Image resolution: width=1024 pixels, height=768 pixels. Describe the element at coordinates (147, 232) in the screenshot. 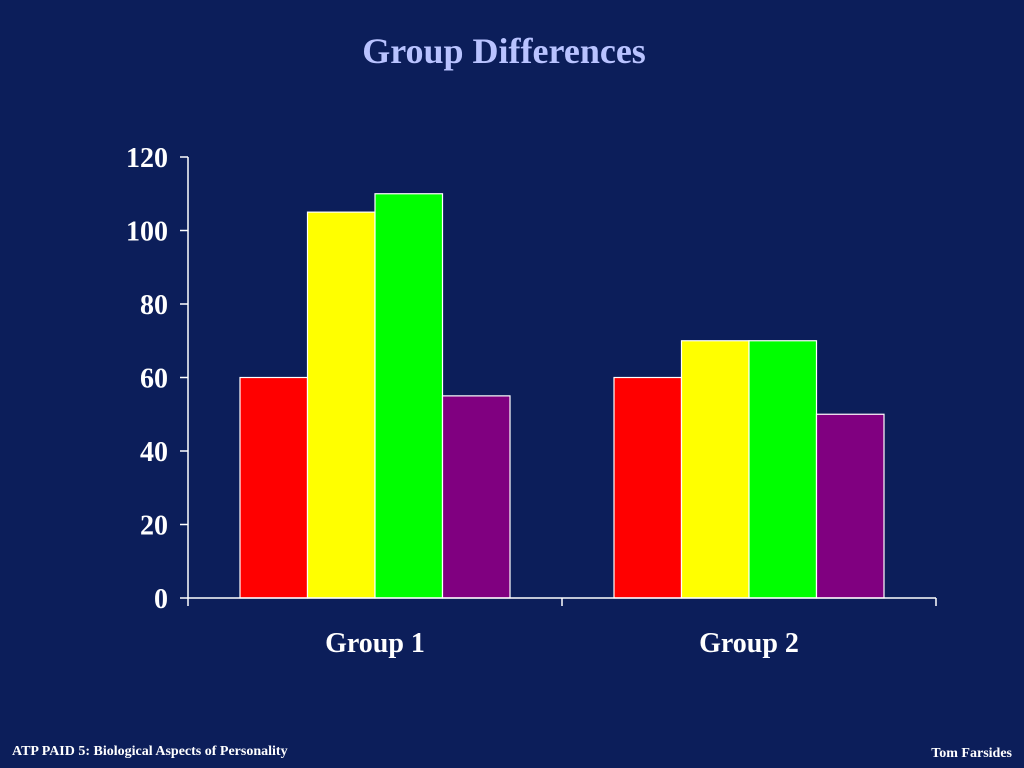

I see `y-tick-label: 100` at that location.